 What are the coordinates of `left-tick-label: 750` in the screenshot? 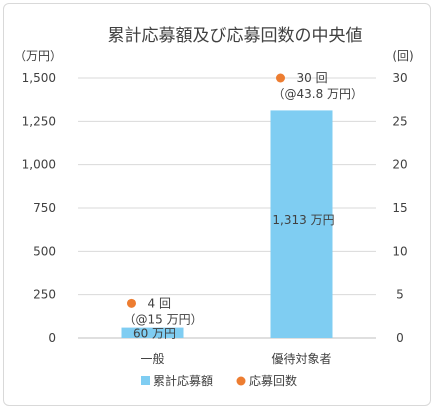 It's located at (44, 208).